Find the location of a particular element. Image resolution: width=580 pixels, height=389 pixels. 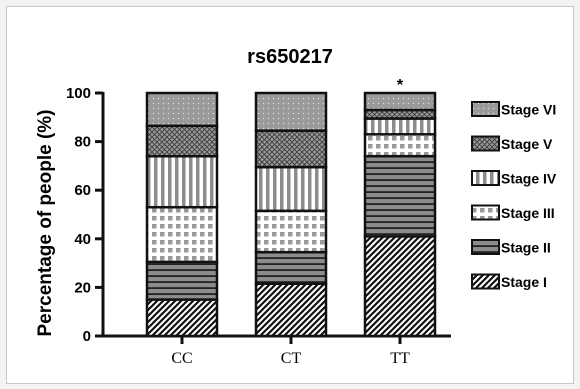

y-tick-label: 60 is located at coordinates (82, 190).